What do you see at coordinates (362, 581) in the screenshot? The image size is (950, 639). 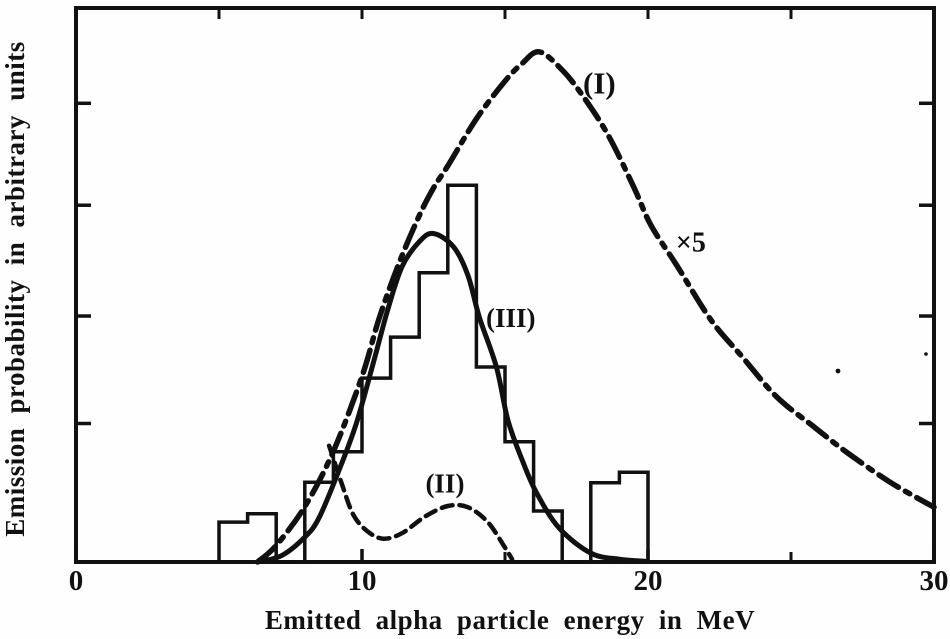 I see `x-tick-label: 10` at bounding box center [362, 581].